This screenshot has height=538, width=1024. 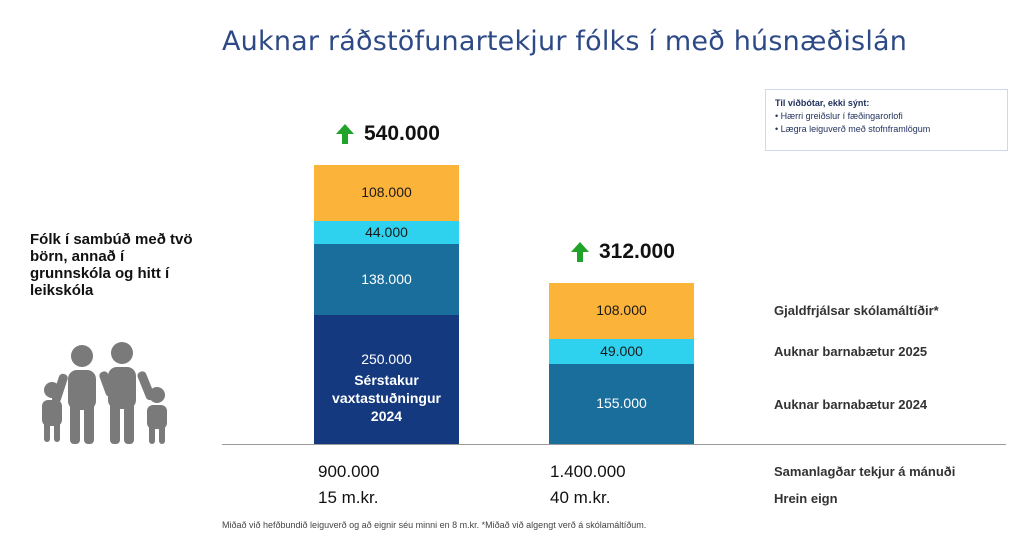 I want to click on family-icon, so click(x=104, y=393).